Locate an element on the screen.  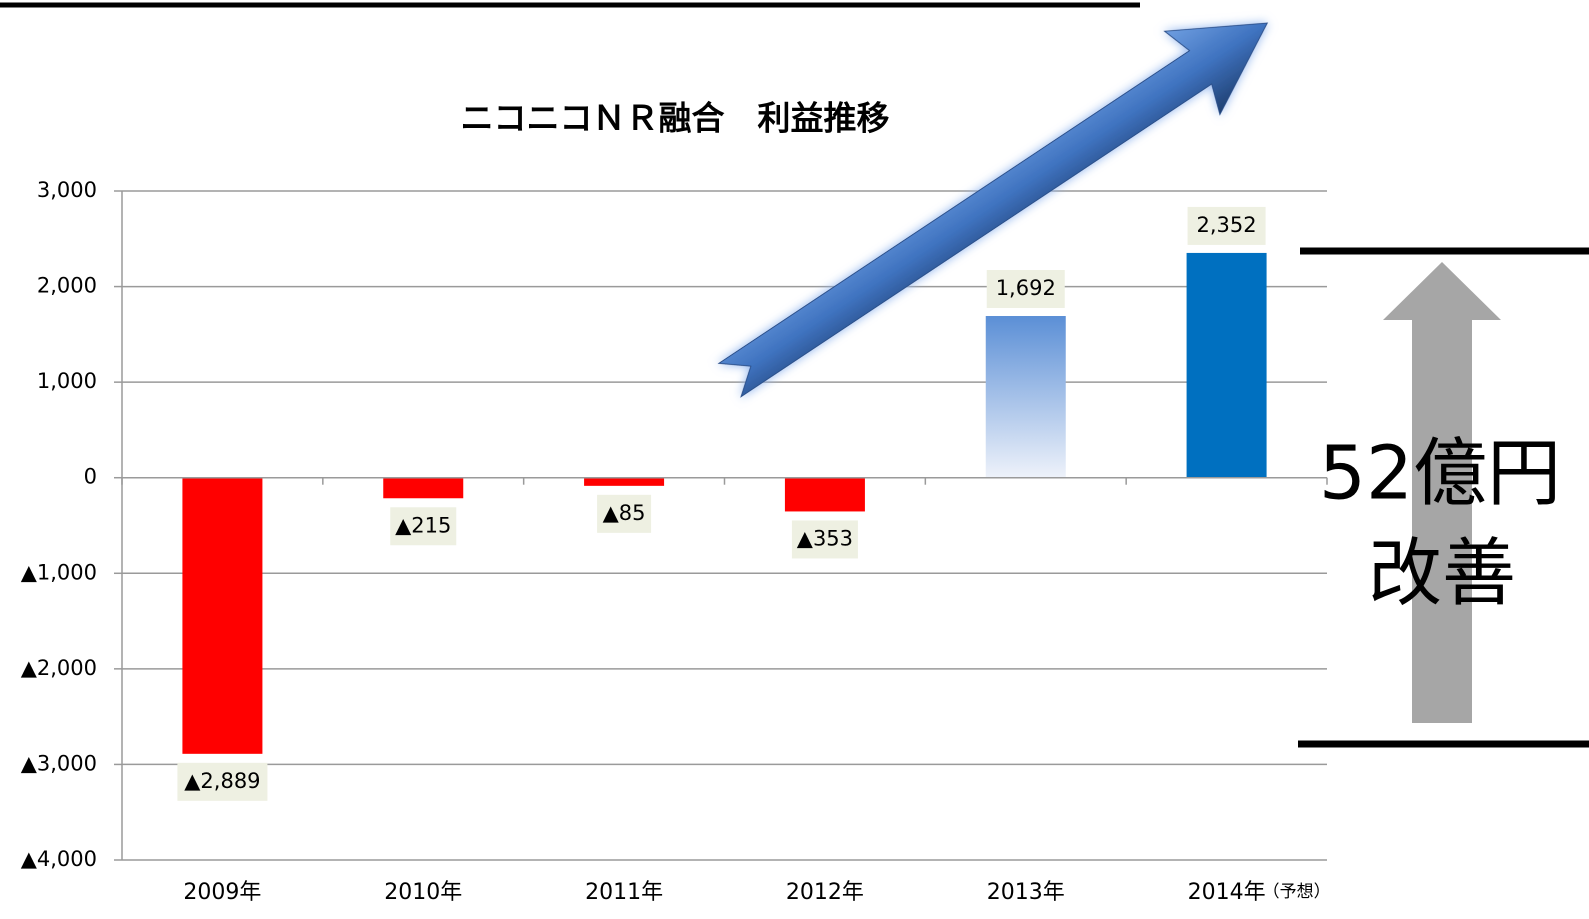
improvement-arrow is located at coordinates (1442, 492).